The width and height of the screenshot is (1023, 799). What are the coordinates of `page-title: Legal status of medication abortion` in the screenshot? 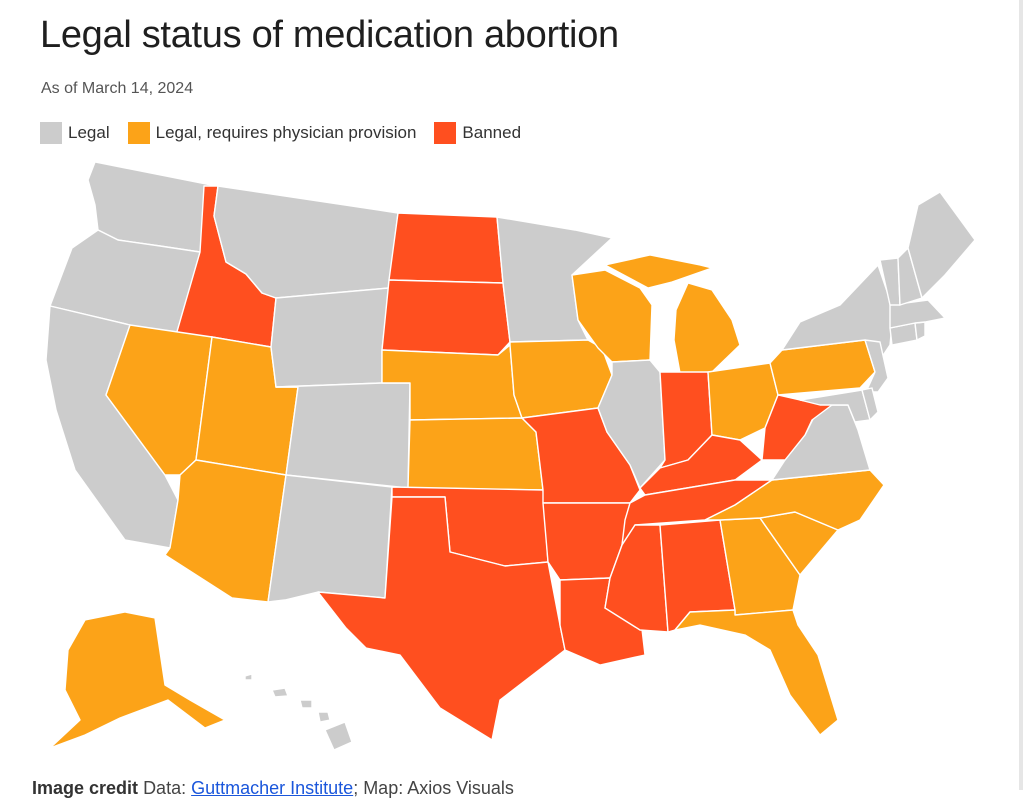 It's located at (329, 35).